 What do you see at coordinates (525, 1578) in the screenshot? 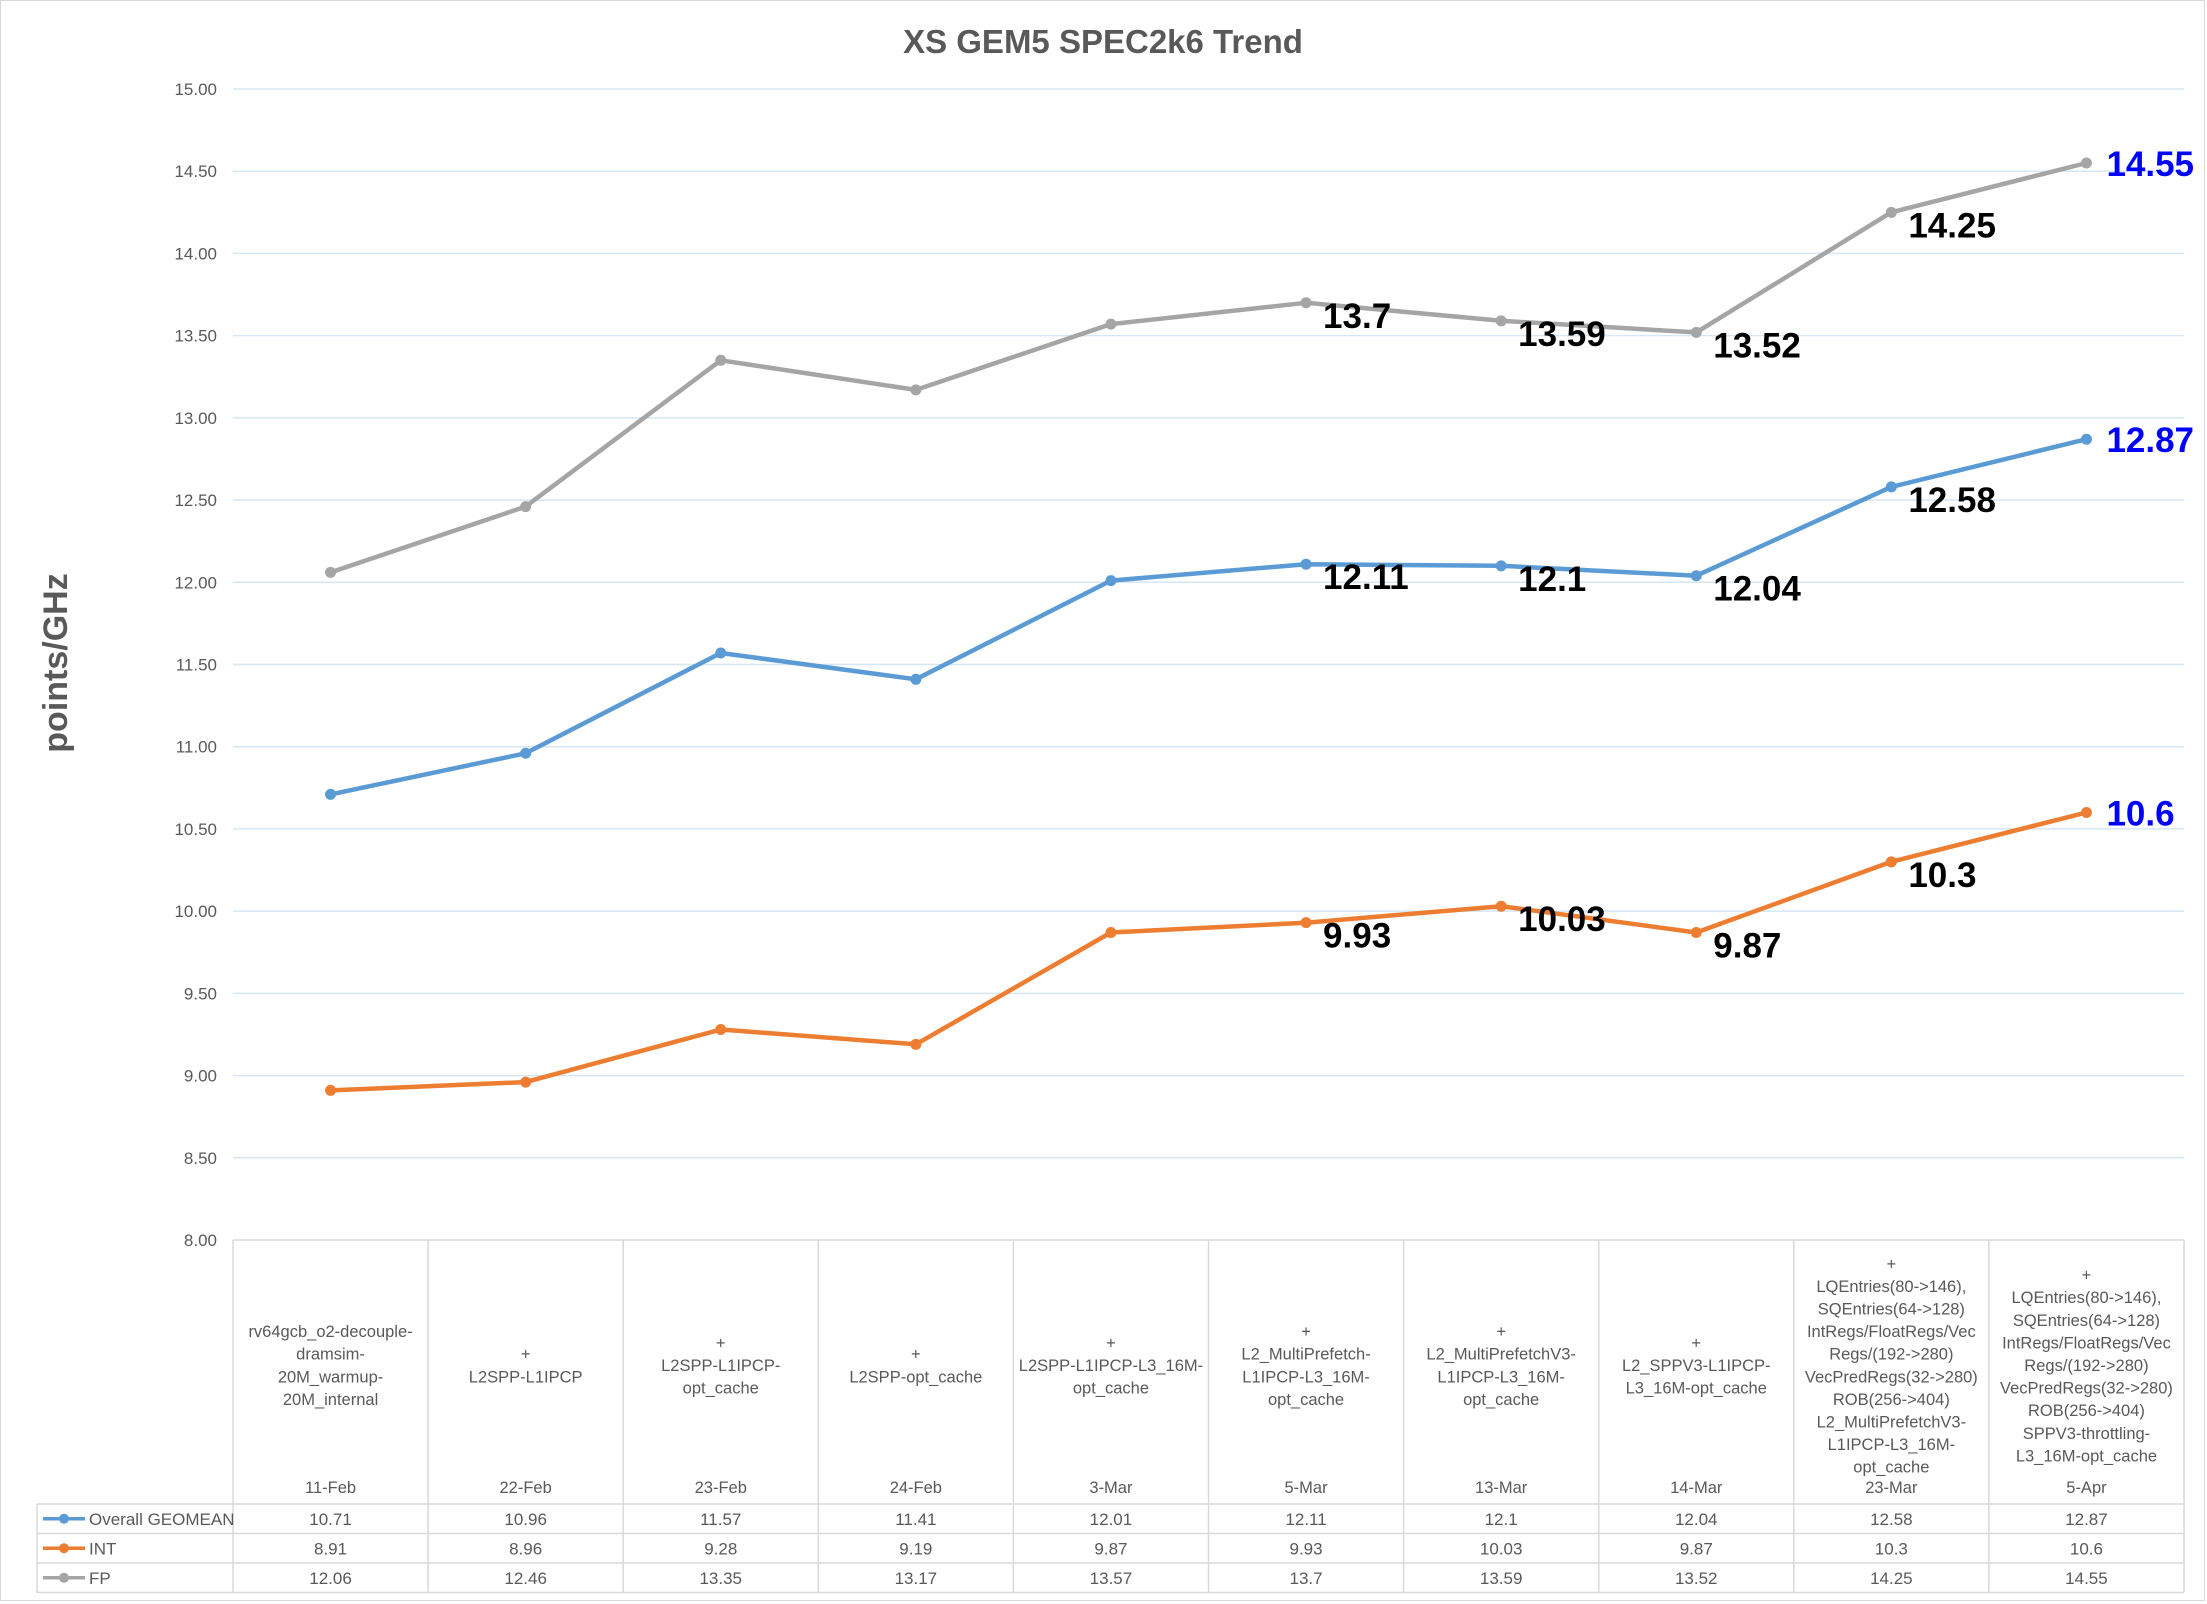
I see `table-cell: 12.46` at bounding box center [525, 1578].